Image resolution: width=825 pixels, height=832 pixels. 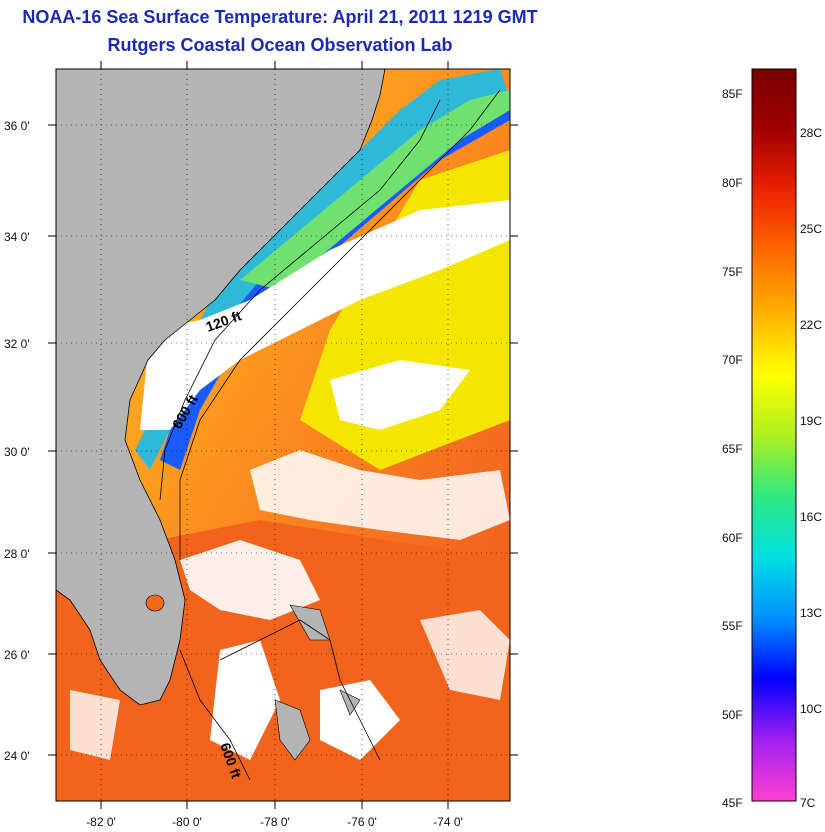 What do you see at coordinates (448, 822) in the screenshot?
I see `lon-label: -74 0'` at bounding box center [448, 822].